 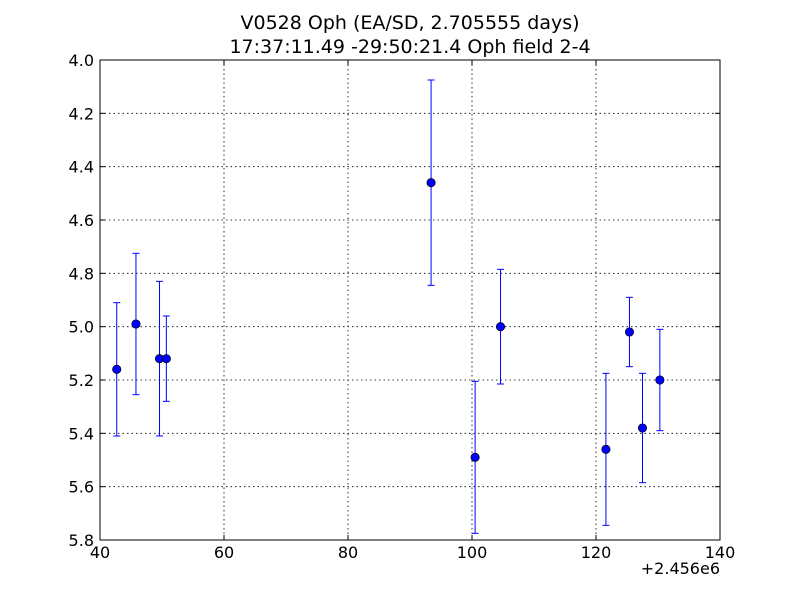 I want to click on x-offset-label: +2.456e6, so click(x=680, y=568).